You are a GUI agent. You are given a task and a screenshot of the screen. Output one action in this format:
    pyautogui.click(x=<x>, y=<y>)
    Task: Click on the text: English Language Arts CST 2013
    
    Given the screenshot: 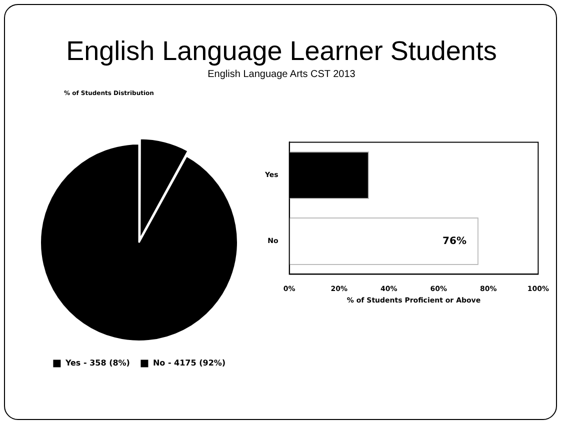 What is the action you would take?
    pyautogui.click(x=281, y=74)
    